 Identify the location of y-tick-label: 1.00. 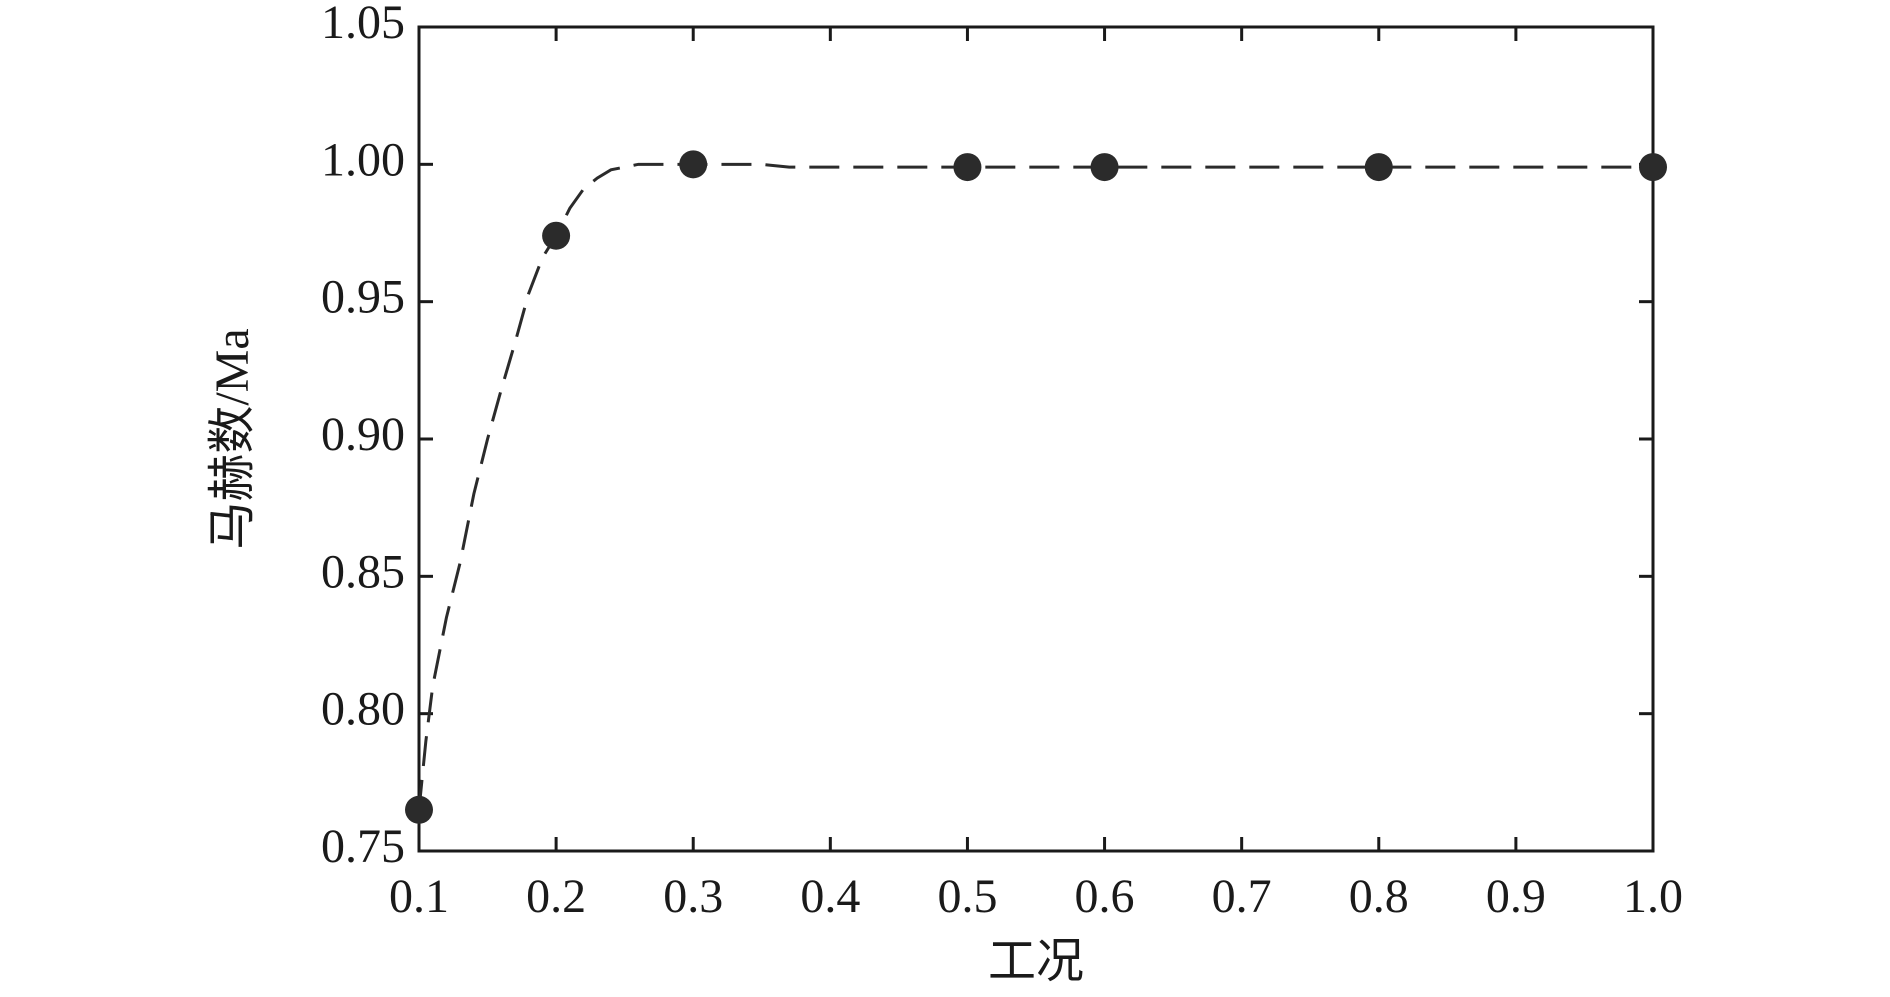
(363, 159).